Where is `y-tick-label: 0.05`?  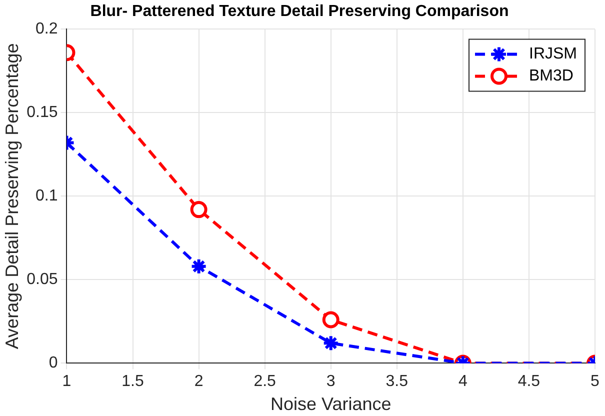 y-tick-label: 0.05 is located at coordinates (42, 279).